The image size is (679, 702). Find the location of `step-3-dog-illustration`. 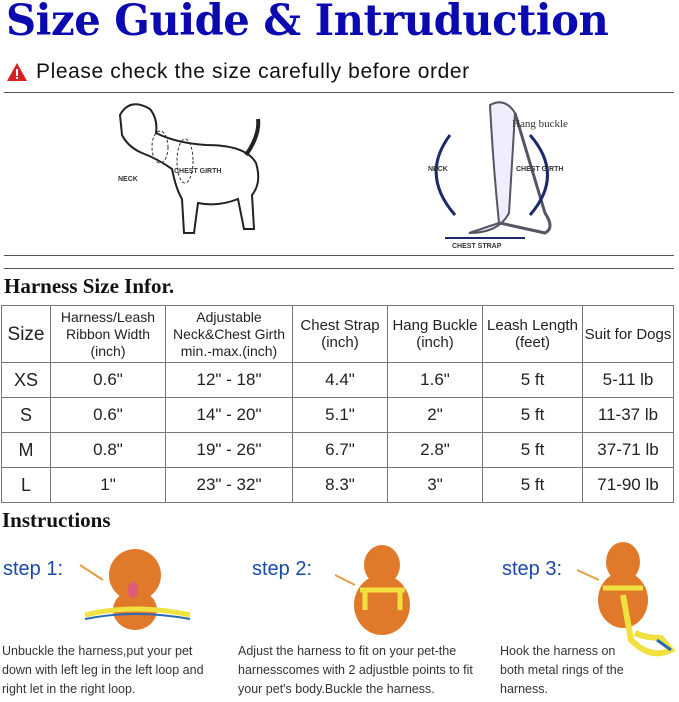

step-3-dog-illustration is located at coordinates (626, 599).